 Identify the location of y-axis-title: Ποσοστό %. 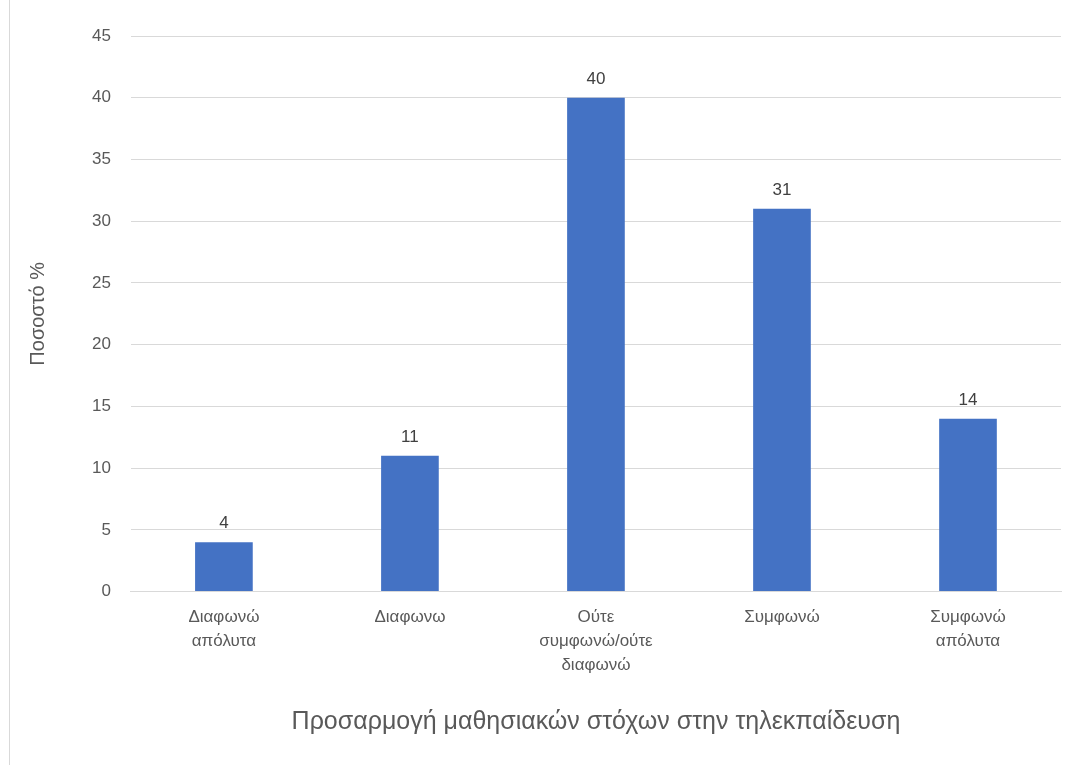
(36, 313).